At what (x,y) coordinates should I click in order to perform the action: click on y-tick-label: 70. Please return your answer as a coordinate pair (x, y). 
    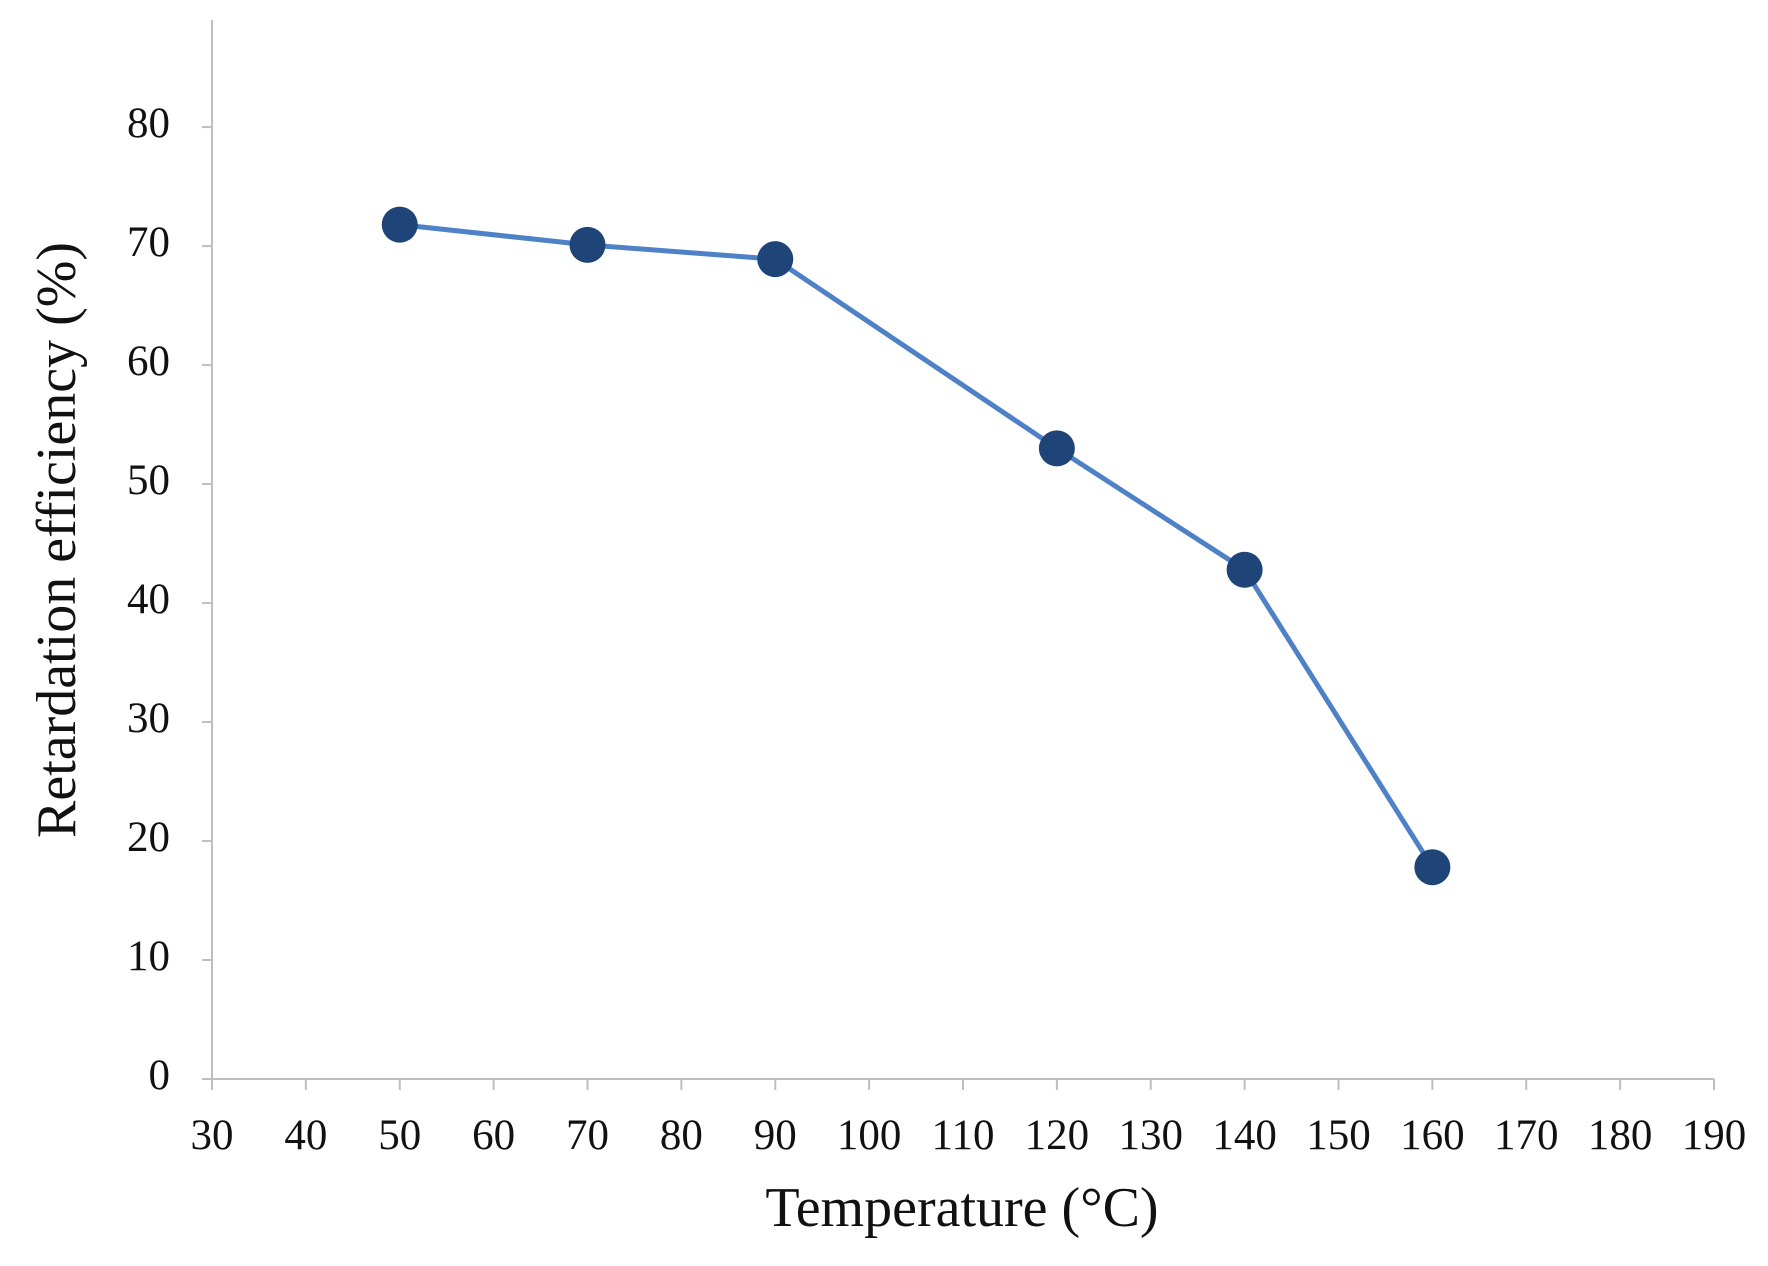
    Looking at the image, I should click on (148, 242).